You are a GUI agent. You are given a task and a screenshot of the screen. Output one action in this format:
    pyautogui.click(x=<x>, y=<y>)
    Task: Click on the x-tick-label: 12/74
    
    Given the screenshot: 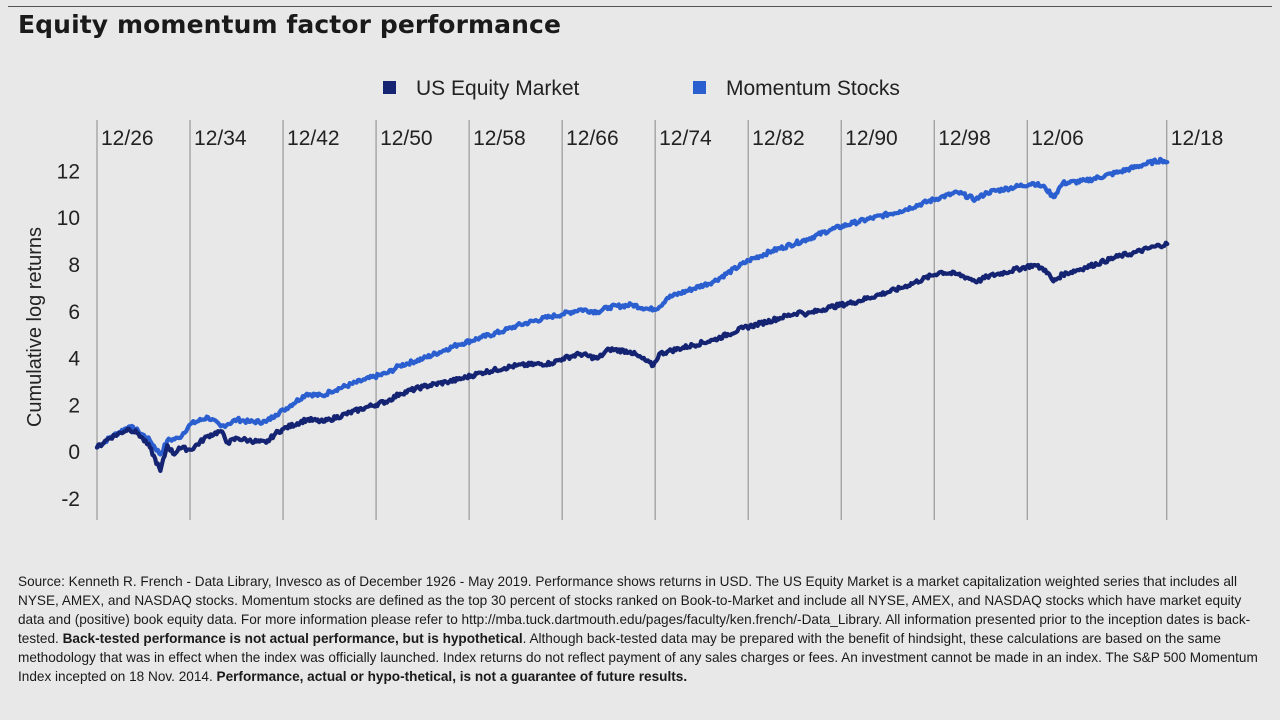 What is the action you would take?
    pyautogui.click(x=685, y=138)
    